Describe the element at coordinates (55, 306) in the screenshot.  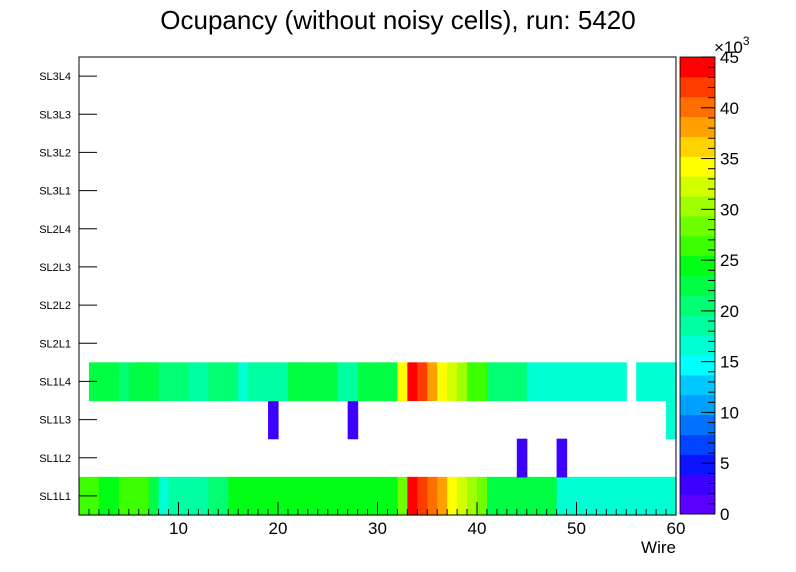
I see `y-tick-label-sl2l2: SL2L2` at that location.